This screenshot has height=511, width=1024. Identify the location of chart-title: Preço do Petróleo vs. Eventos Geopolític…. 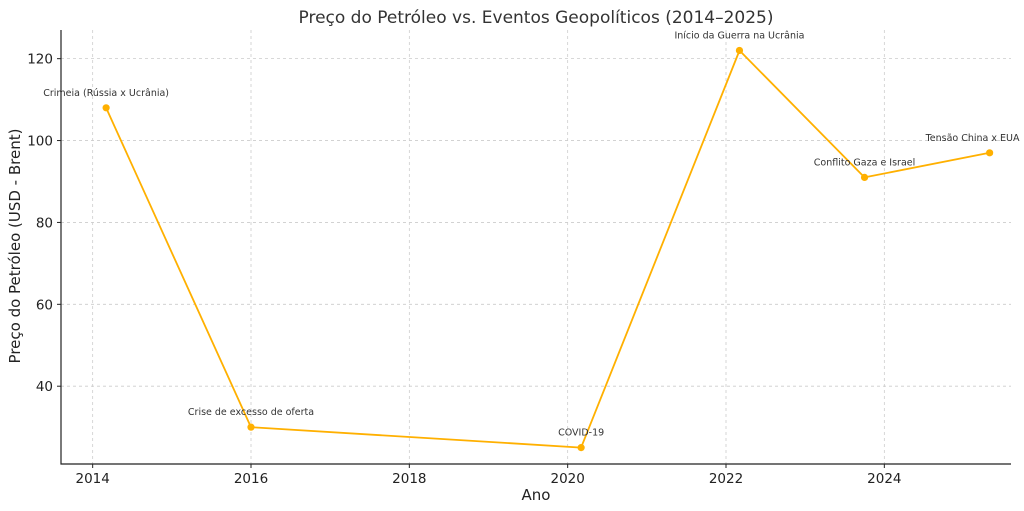
(536, 18).